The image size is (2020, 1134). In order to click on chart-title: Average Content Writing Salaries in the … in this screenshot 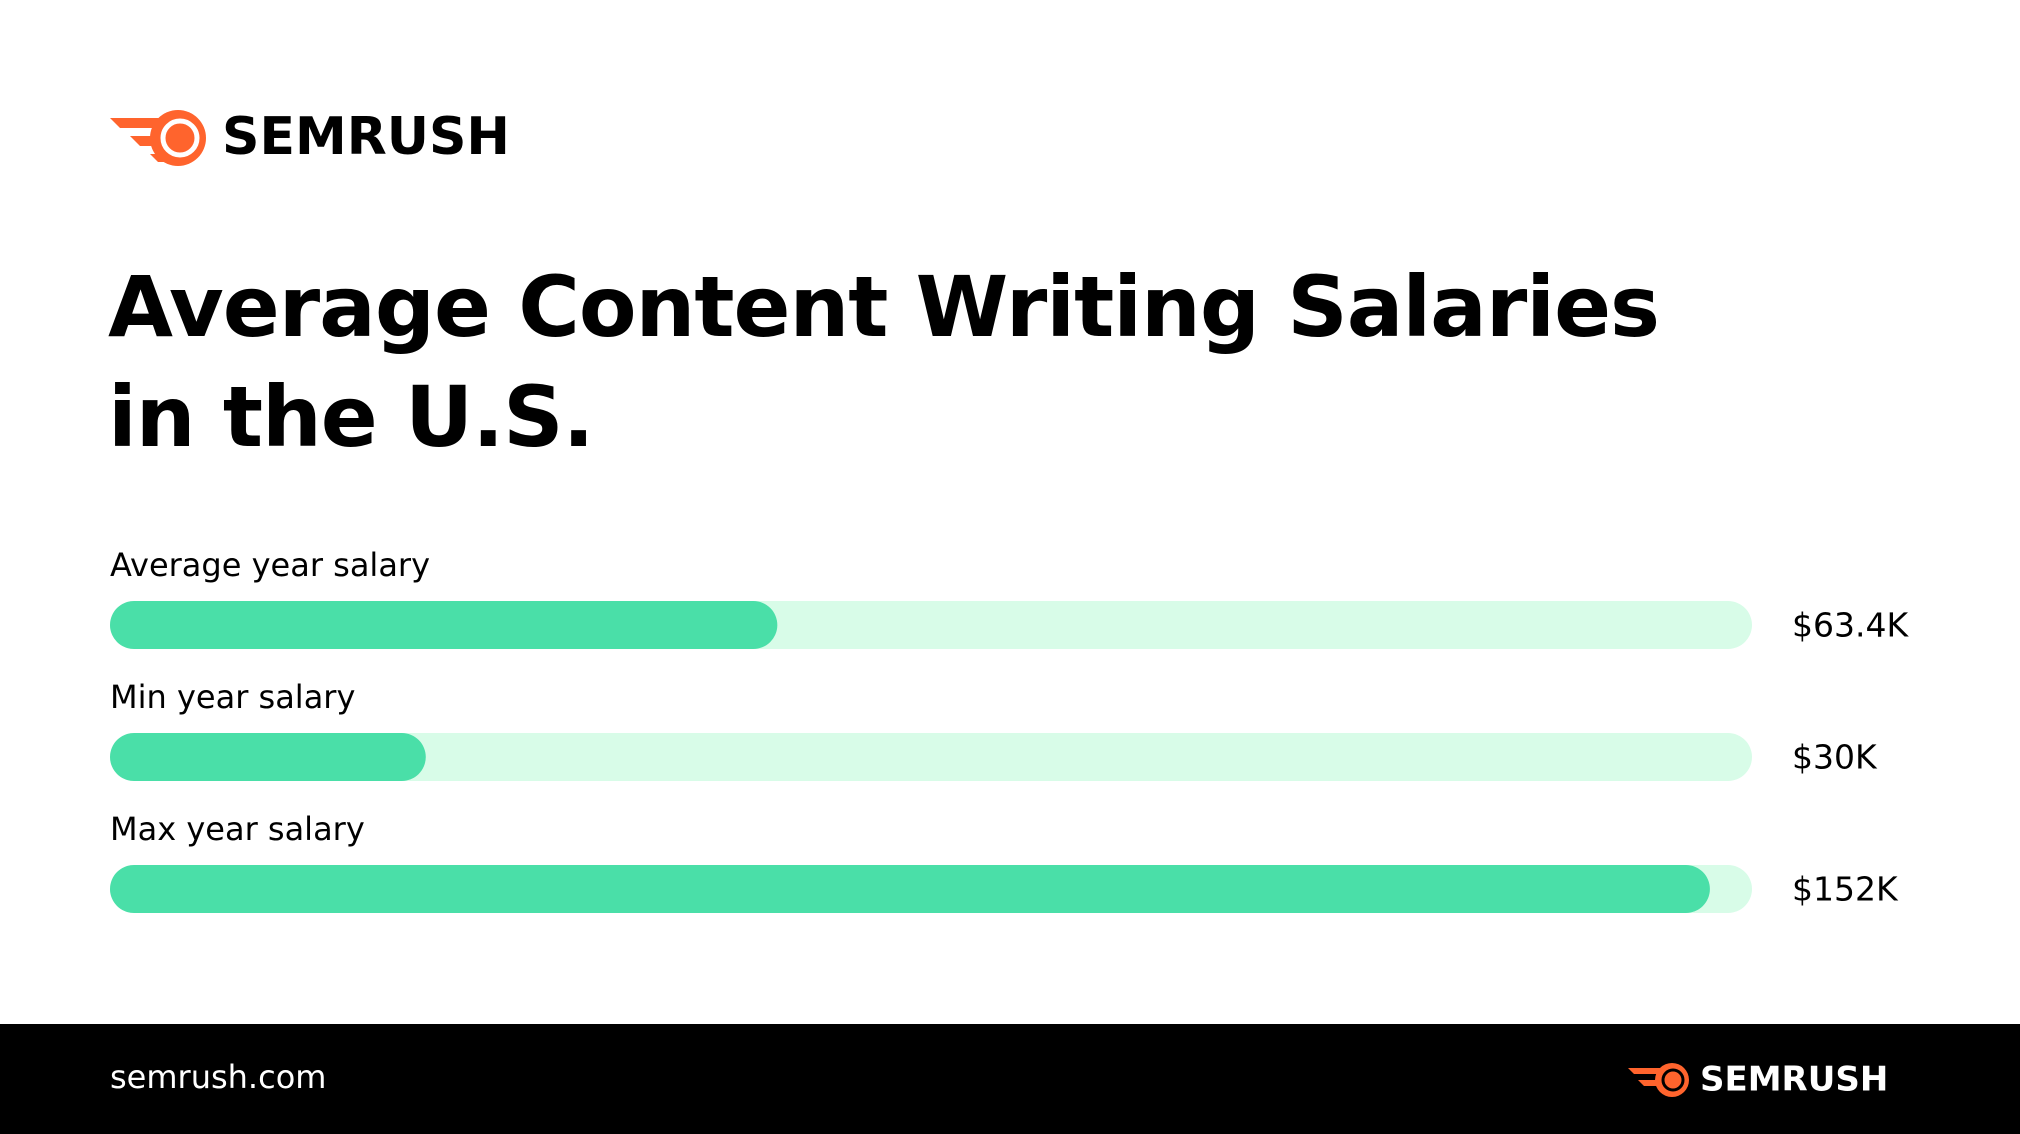, I will do `click(884, 362)`.